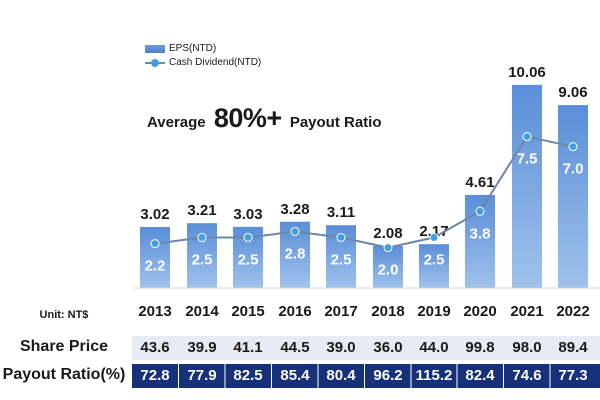 The height and width of the screenshot is (400, 600). Describe the element at coordinates (248, 238) in the screenshot. I see `dividend-point-2015` at that location.